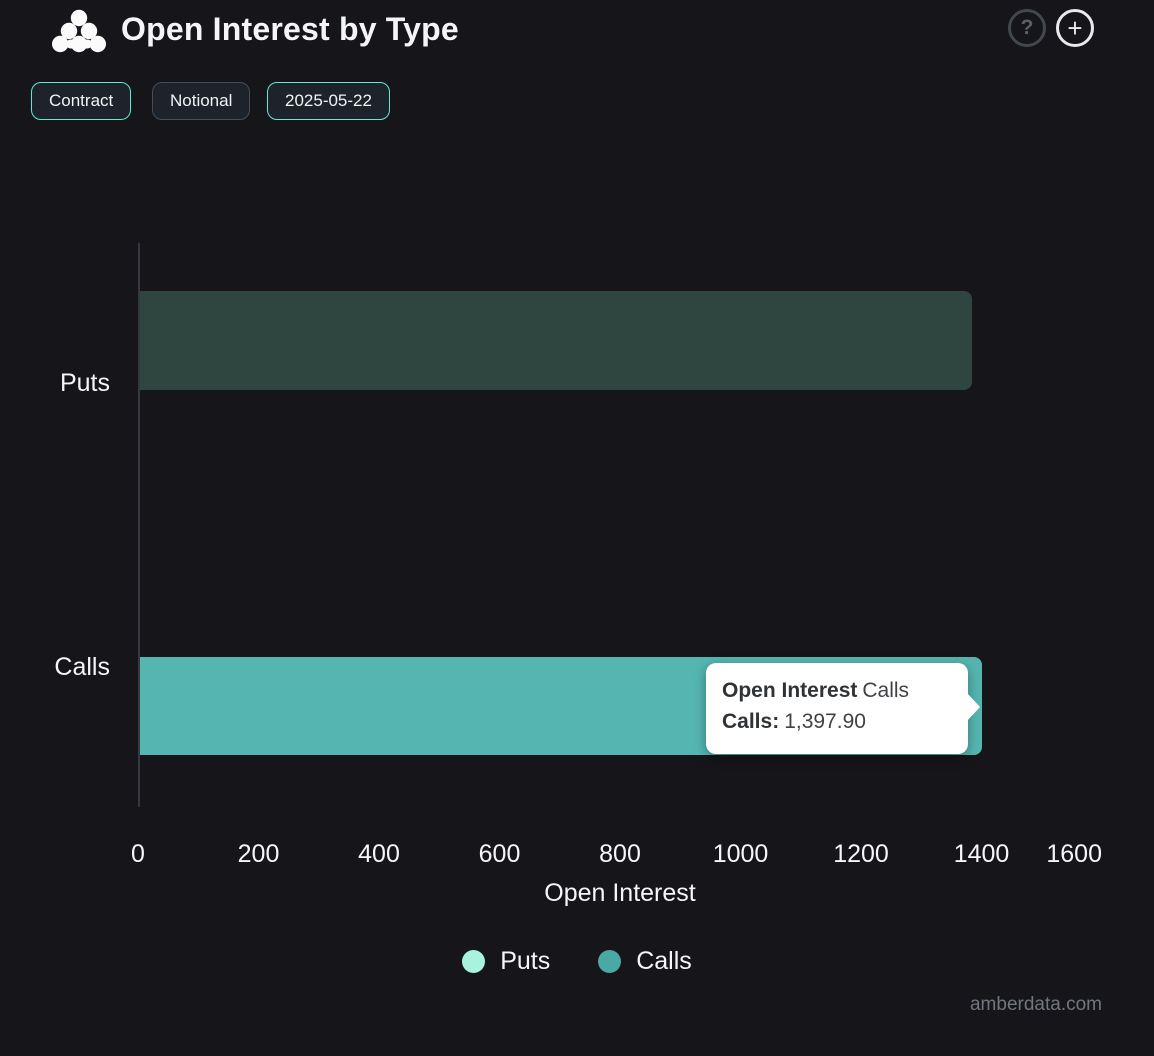 This screenshot has width=1154, height=1056. I want to click on puts-bar, so click(556, 340).